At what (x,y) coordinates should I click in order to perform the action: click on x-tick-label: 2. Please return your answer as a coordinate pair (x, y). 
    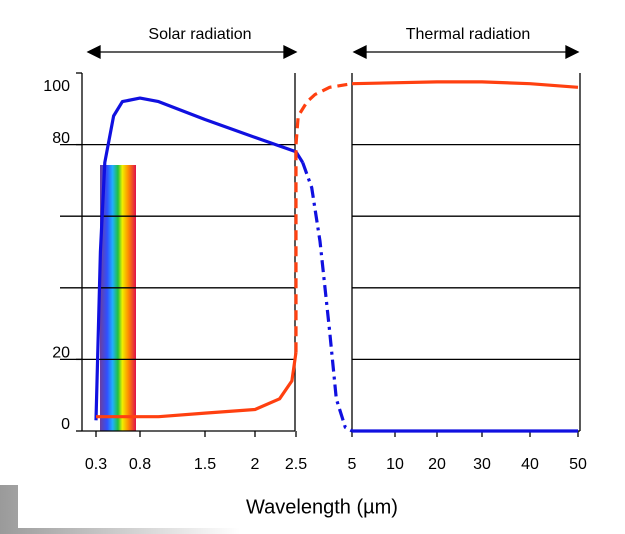
    Looking at the image, I should click on (255, 464).